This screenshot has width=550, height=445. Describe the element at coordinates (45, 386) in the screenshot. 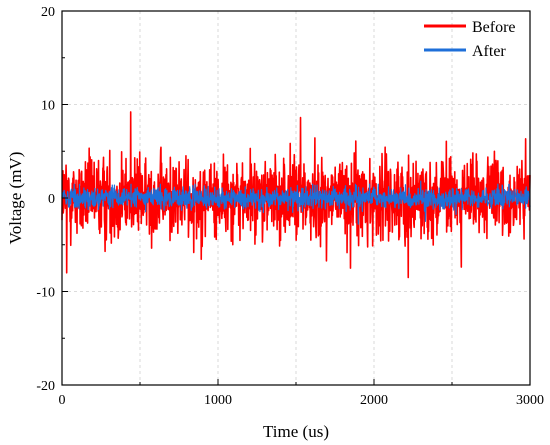

I see `y-tick-label: -20` at that location.